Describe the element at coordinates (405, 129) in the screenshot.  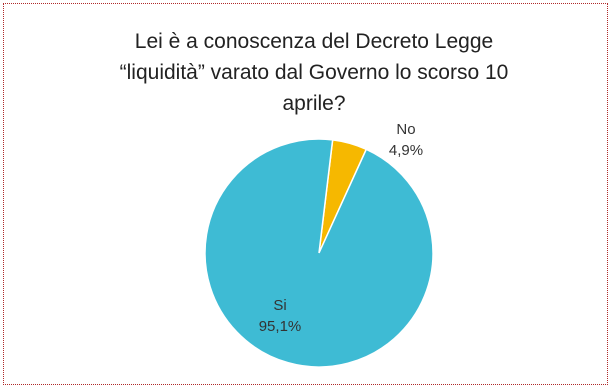
I see `slice-label-no: No` at that location.